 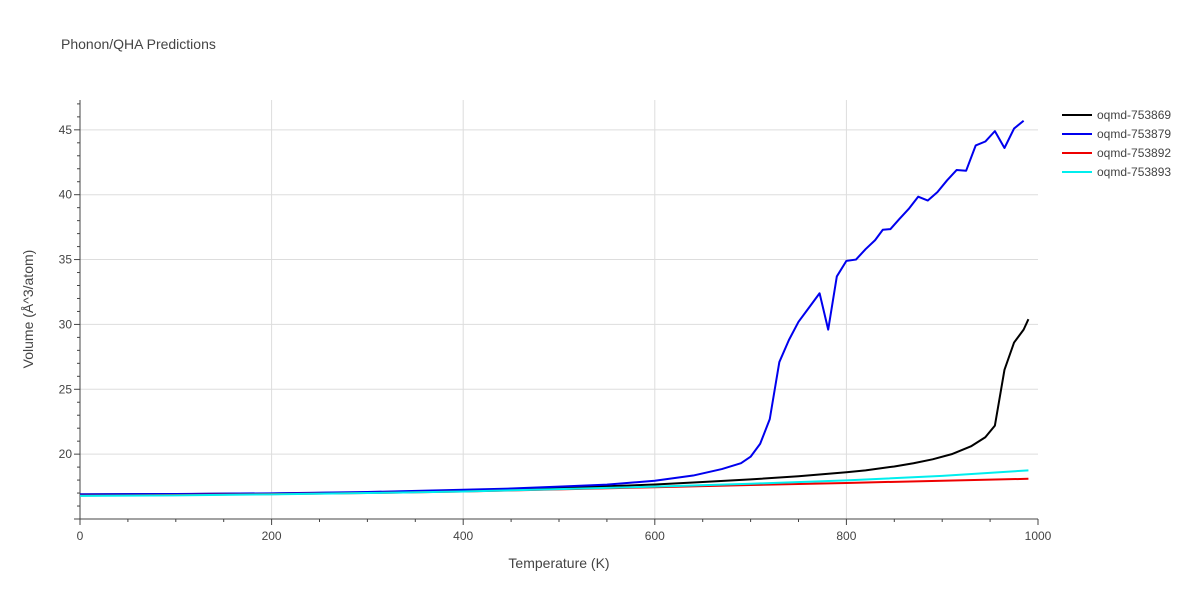 I want to click on y-axis-title: Volume (Å^3/atom), so click(x=28, y=309).